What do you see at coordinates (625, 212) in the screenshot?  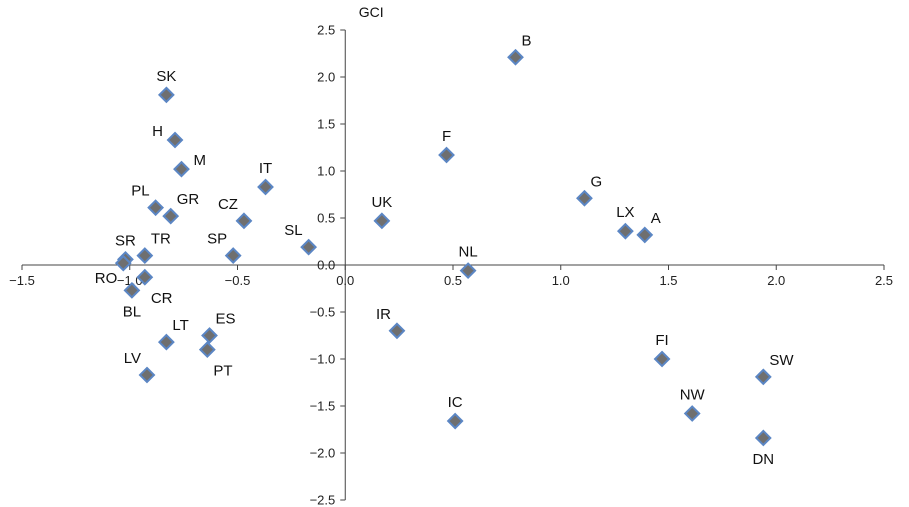 I see `point-label-lx: LX` at bounding box center [625, 212].